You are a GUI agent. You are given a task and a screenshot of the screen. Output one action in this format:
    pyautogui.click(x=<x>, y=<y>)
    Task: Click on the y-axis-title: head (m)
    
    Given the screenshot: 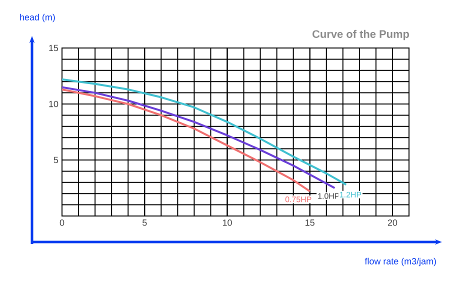 What is the action you would take?
    pyautogui.click(x=37, y=18)
    